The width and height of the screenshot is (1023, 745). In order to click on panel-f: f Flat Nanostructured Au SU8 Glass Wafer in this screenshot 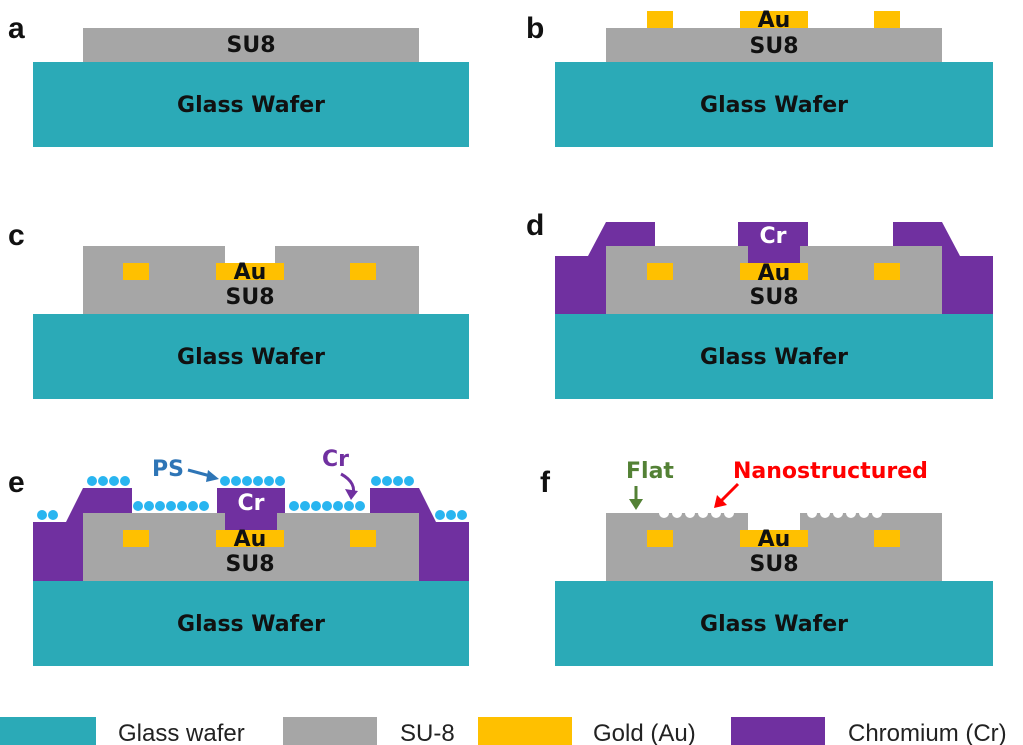, I will do `click(766, 562)`.